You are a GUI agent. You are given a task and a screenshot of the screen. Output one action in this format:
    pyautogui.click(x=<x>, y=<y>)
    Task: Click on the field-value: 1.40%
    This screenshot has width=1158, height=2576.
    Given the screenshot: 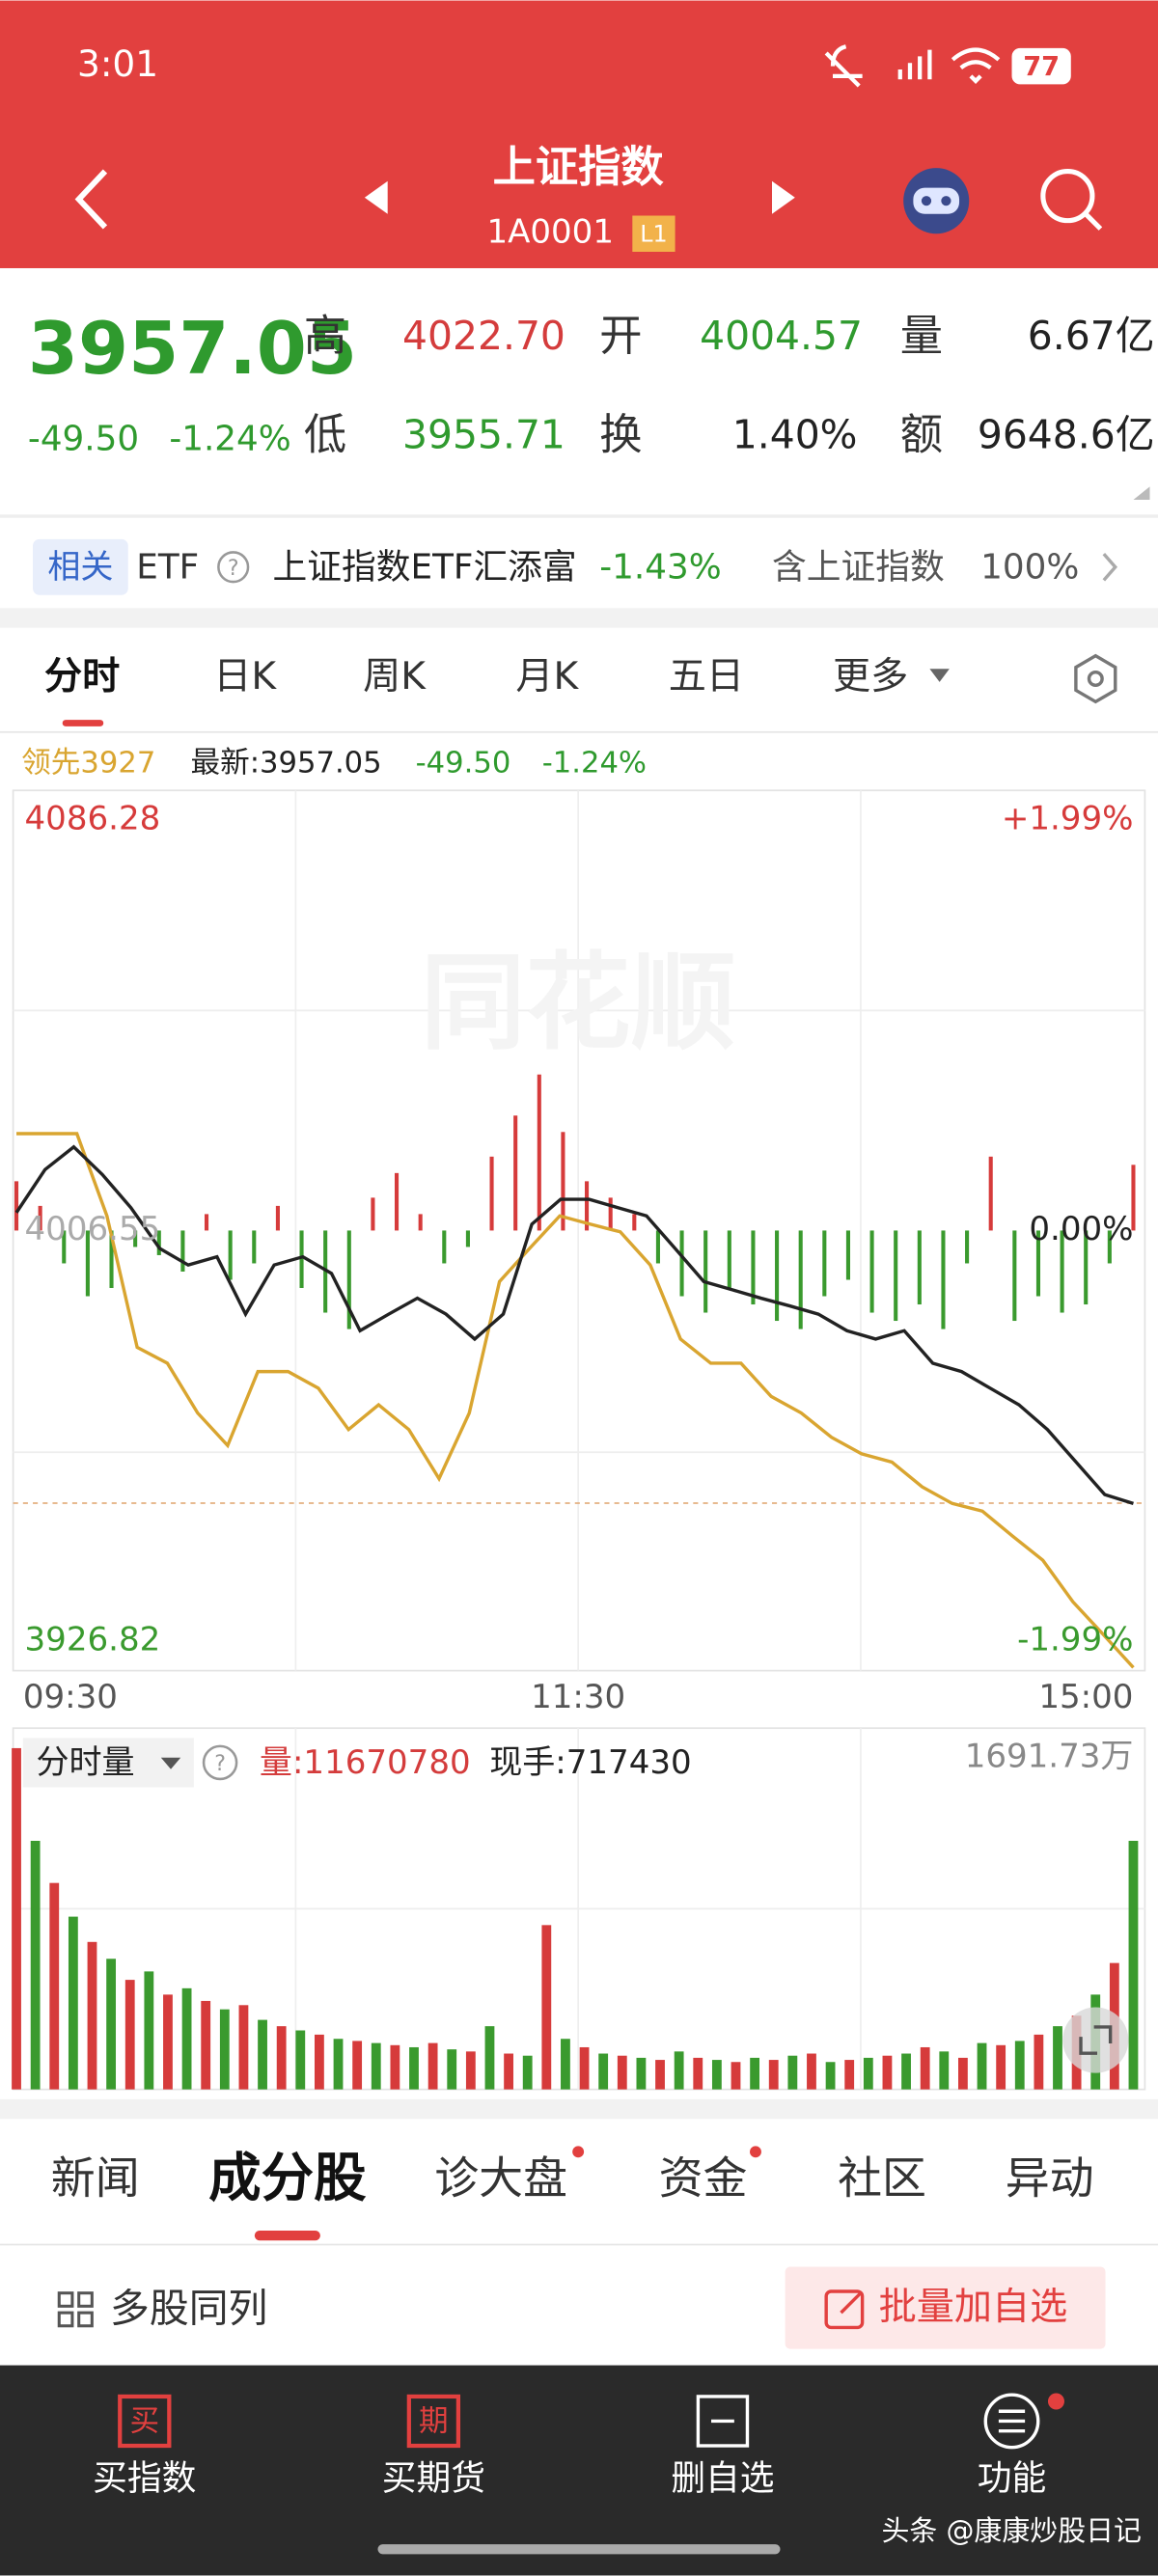 What is the action you would take?
    pyautogui.click(x=795, y=434)
    